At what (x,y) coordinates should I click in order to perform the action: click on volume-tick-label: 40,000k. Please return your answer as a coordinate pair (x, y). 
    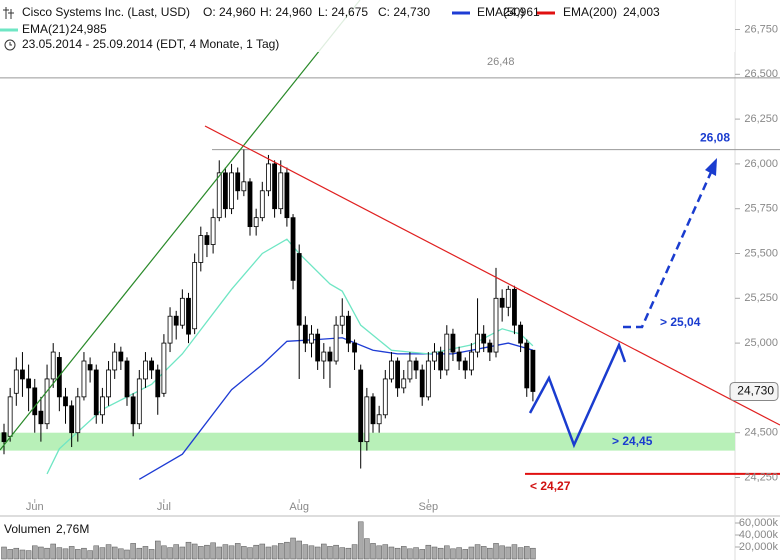
    Looking at the image, I should click on (759, 535).